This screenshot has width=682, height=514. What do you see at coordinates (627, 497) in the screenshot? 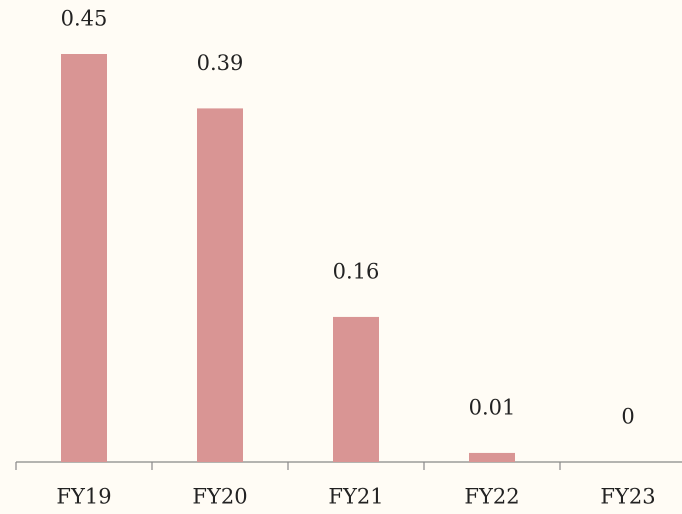
I see `x-tick-label: FY23` at bounding box center [627, 497].